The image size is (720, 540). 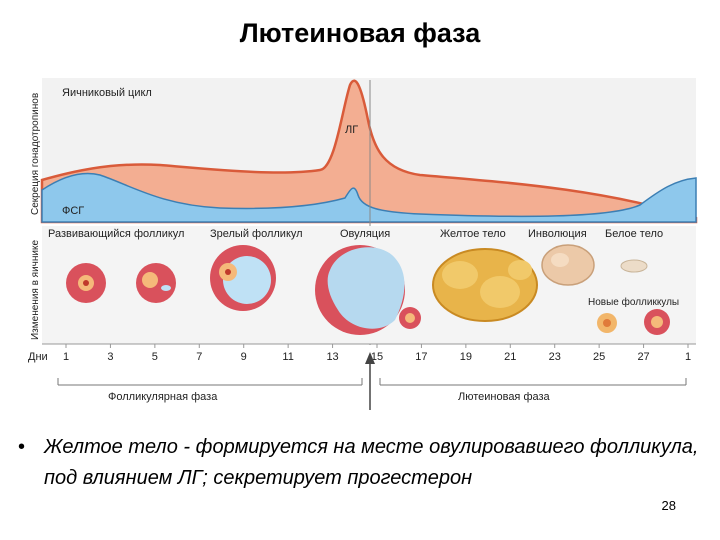 What do you see at coordinates (634, 266) in the screenshot?
I see `corpus-albicans` at bounding box center [634, 266].